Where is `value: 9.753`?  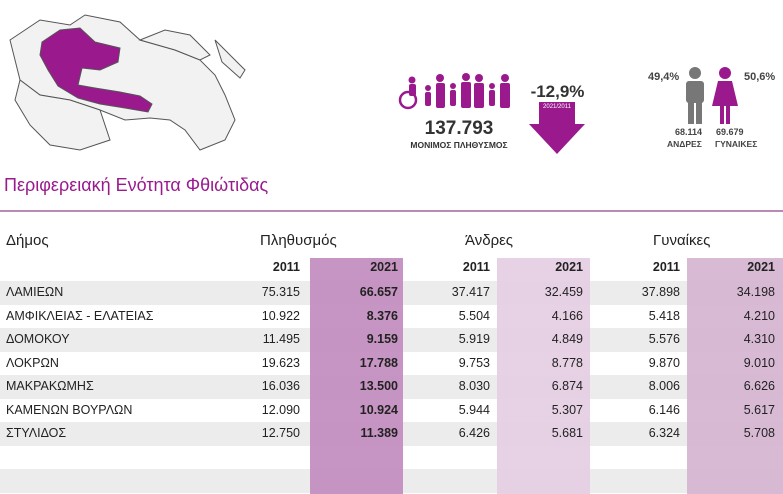
value: 9.753 is located at coordinates (474, 362).